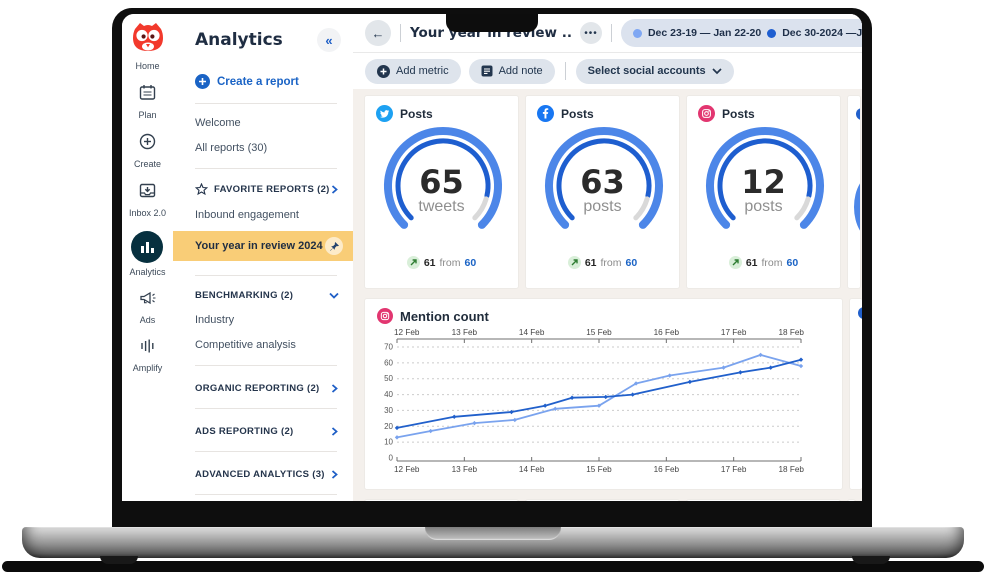 This screenshot has width=986, height=575. What do you see at coordinates (511, 71) in the screenshot?
I see `add-note-button: Add note` at bounding box center [511, 71].